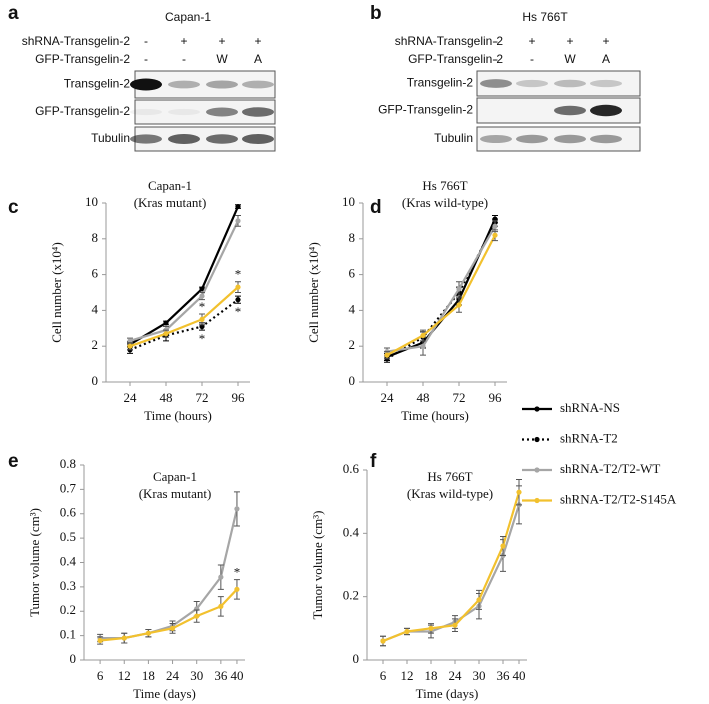 Image resolution: width=709 pixels, height=704 pixels. What do you see at coordinates (164, 693) in the screenshot?
I see `x-axis-label: Time (days)` at bounding box center [164, 693].